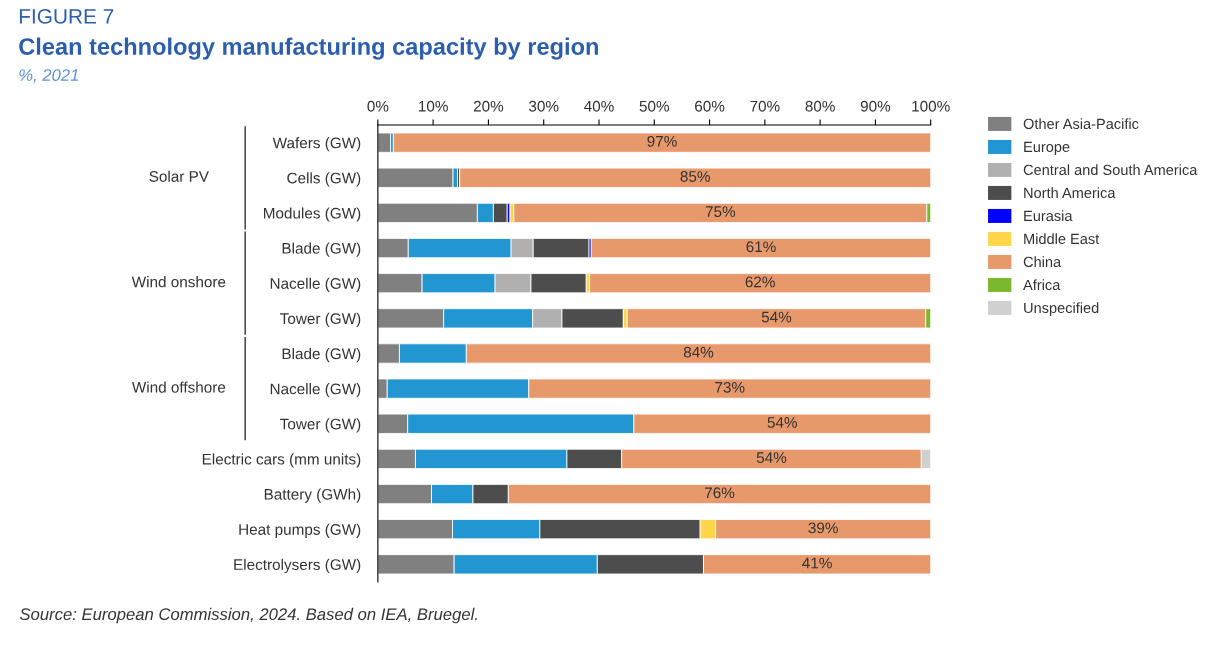 Image resolution: width=1215 pixels, height=648 pixels. I want to click on data-label: 61%, so click(761, 247).